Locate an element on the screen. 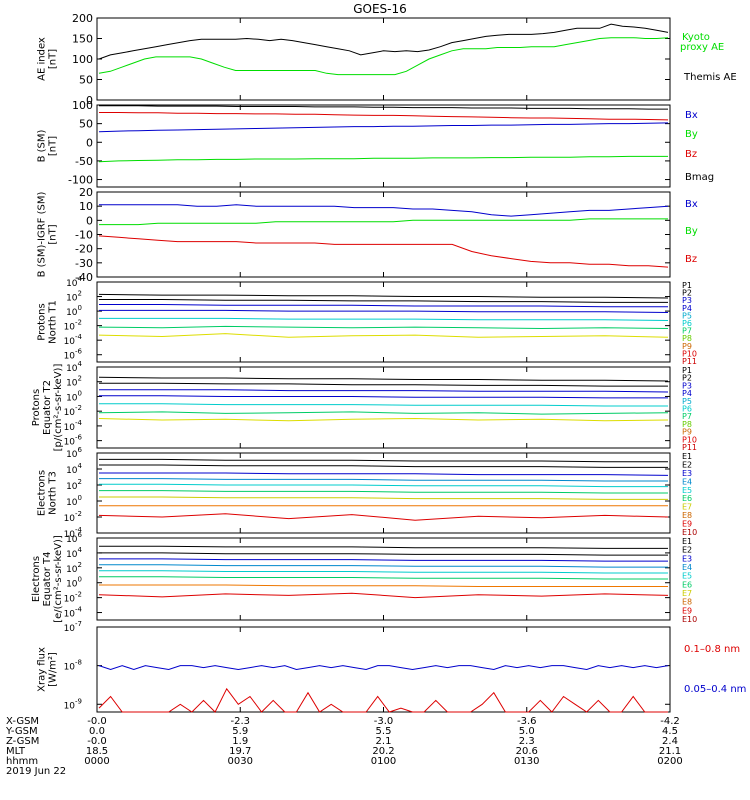 This screenshot has height=800, width=750. ytick-exponent-enorth: 2 is located at coordinates (80, 482).